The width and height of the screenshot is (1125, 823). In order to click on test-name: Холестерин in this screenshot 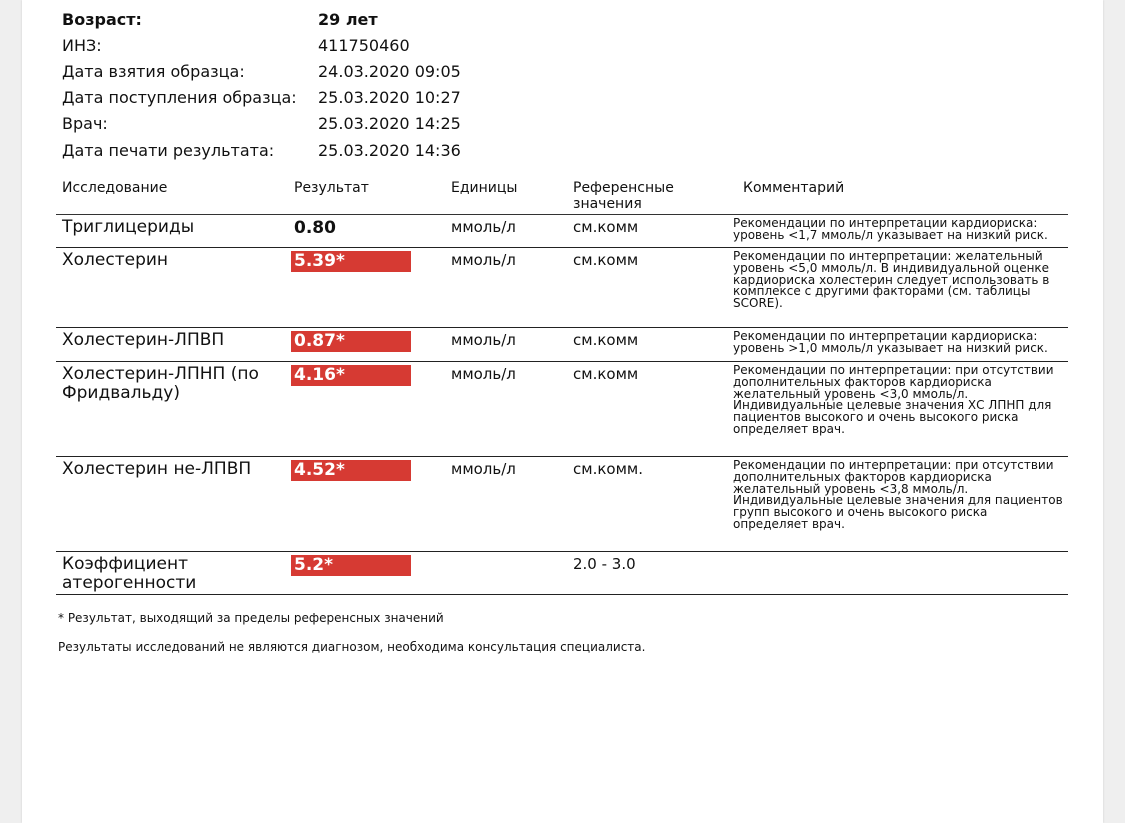, I will do `click(172, 287)`.